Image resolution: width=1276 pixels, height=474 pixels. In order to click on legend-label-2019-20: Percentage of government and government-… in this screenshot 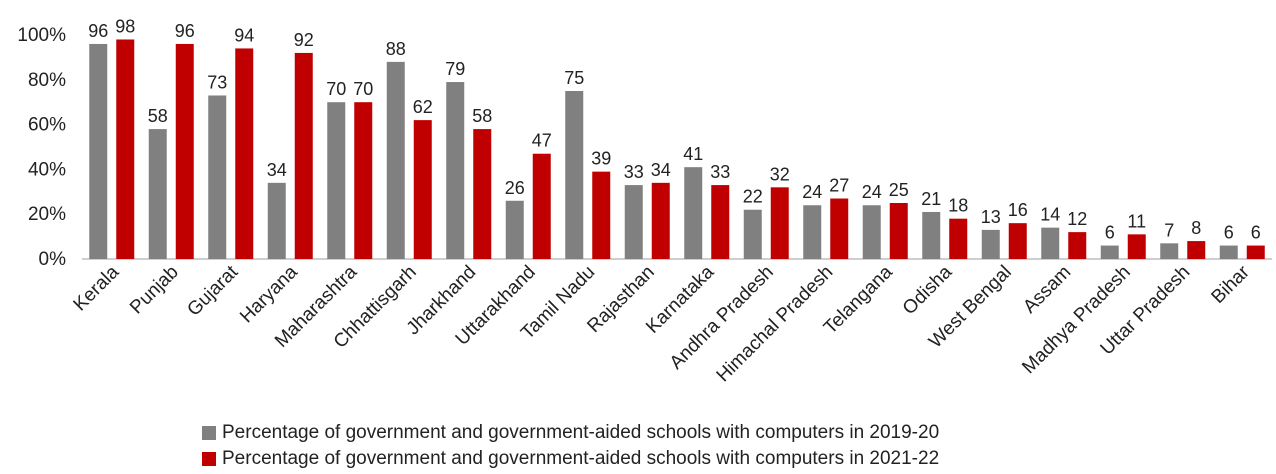, I will do `click(581, 432)`.